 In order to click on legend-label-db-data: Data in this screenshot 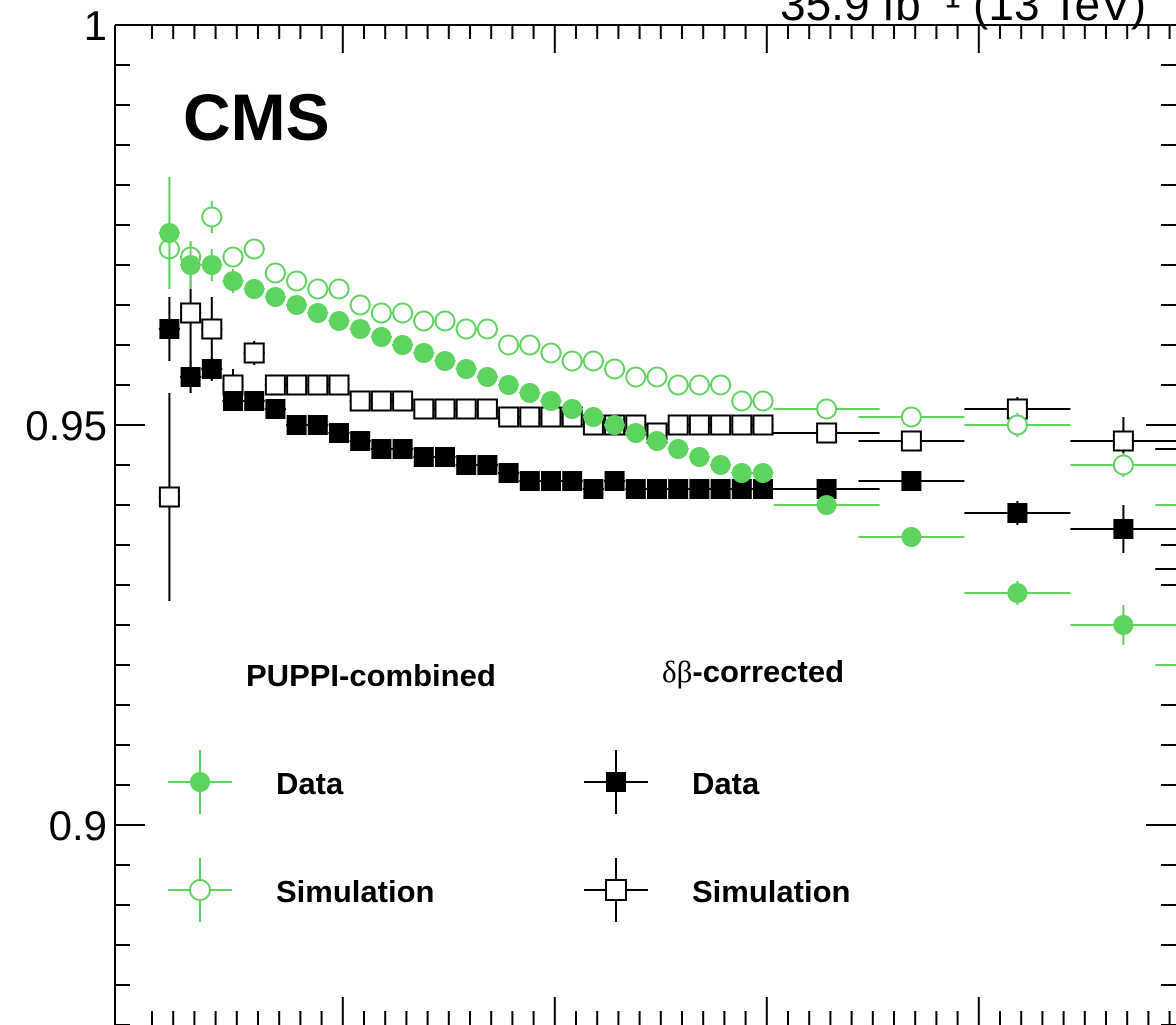, I will do `click(726, 783)`.